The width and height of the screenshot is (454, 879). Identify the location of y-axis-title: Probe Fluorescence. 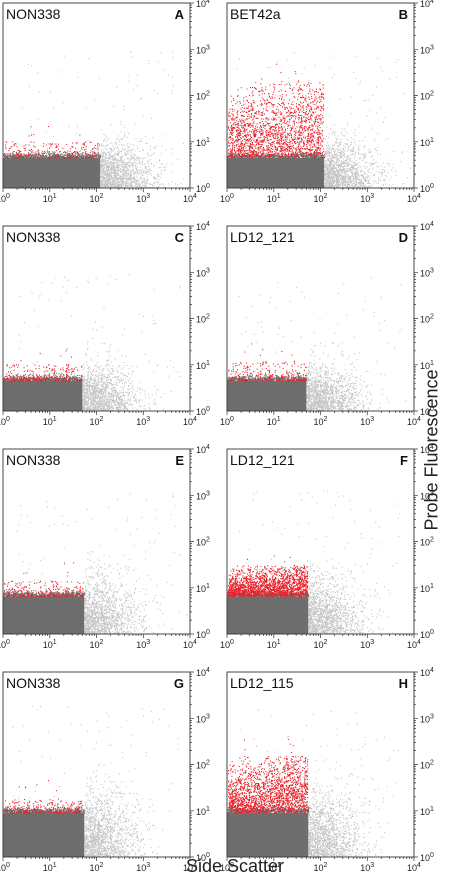
(431, 450).